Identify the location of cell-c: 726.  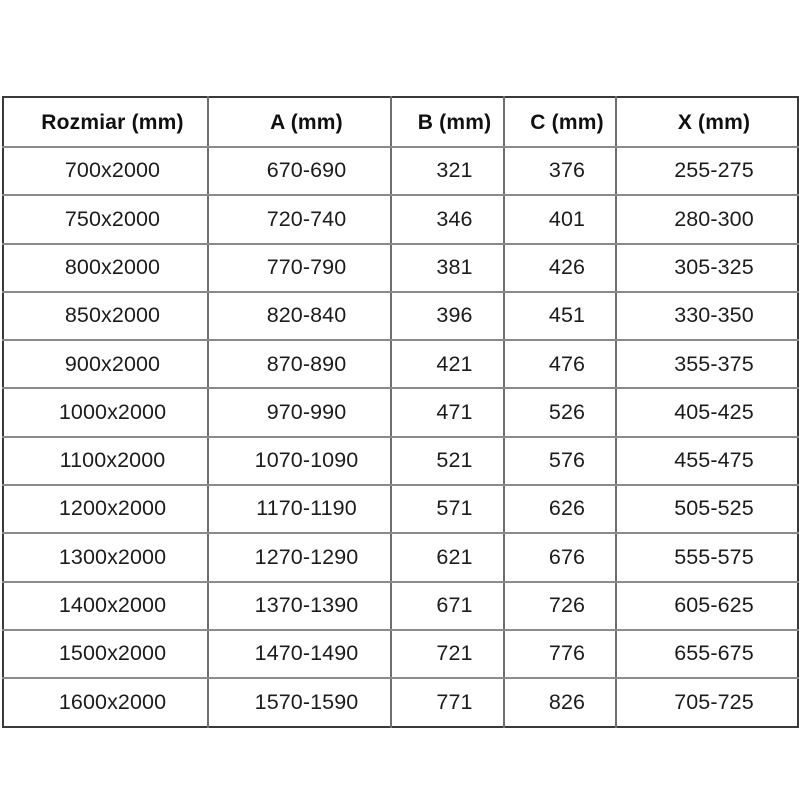
(560, 606).